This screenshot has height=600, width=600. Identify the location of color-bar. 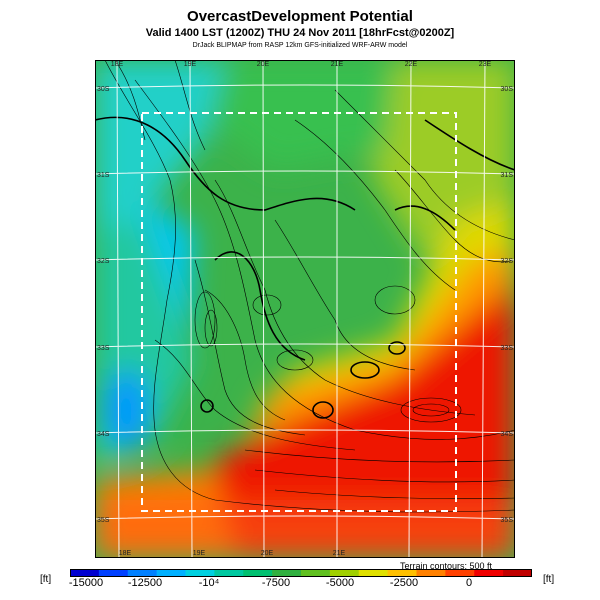
(301, 573).